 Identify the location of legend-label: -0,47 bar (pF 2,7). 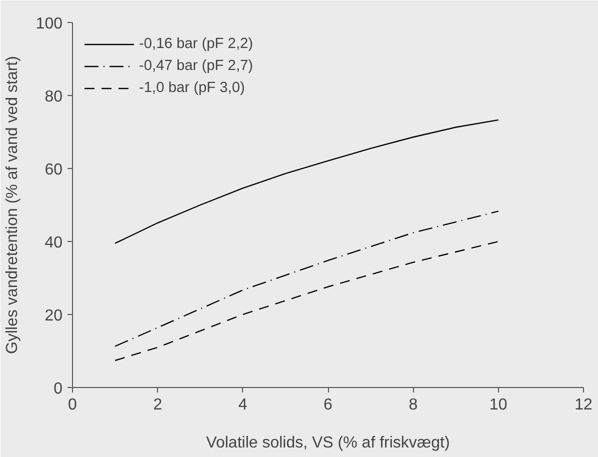
(196, 66).